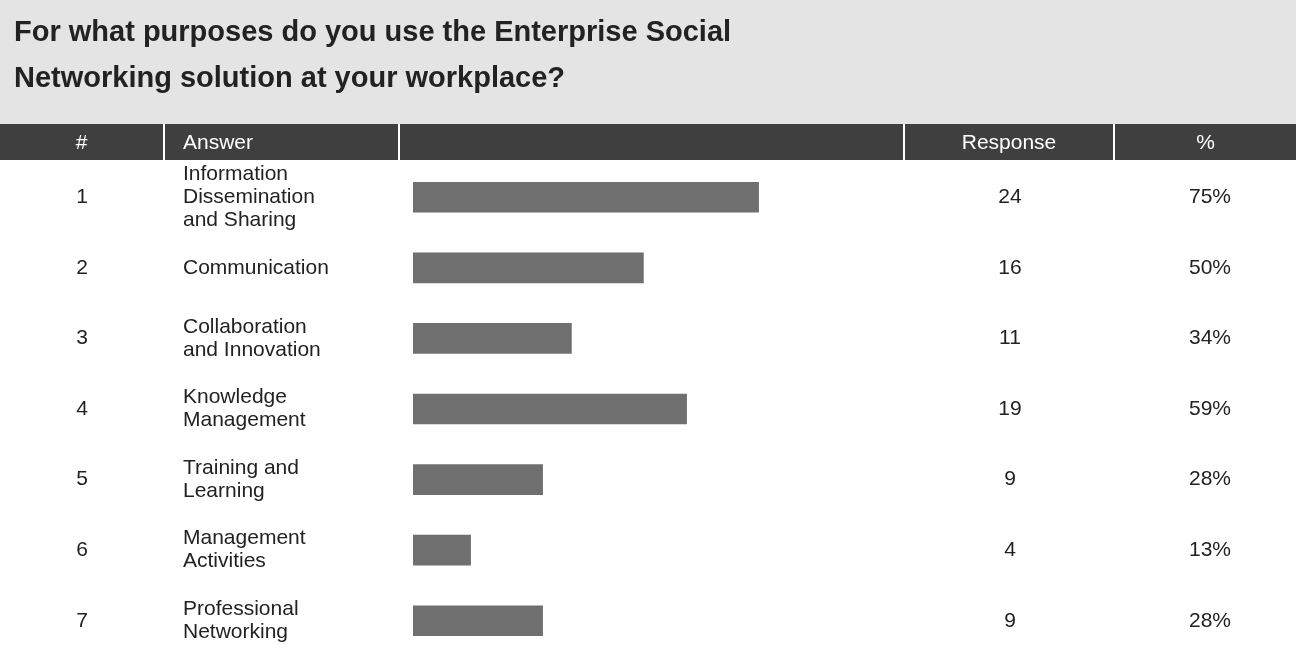 The width and height of the screenshot is (1296, 656). What do you see at coordinates (82, 407) in the screenshot?
I see `text: 4` at bounding box center [82, 407].